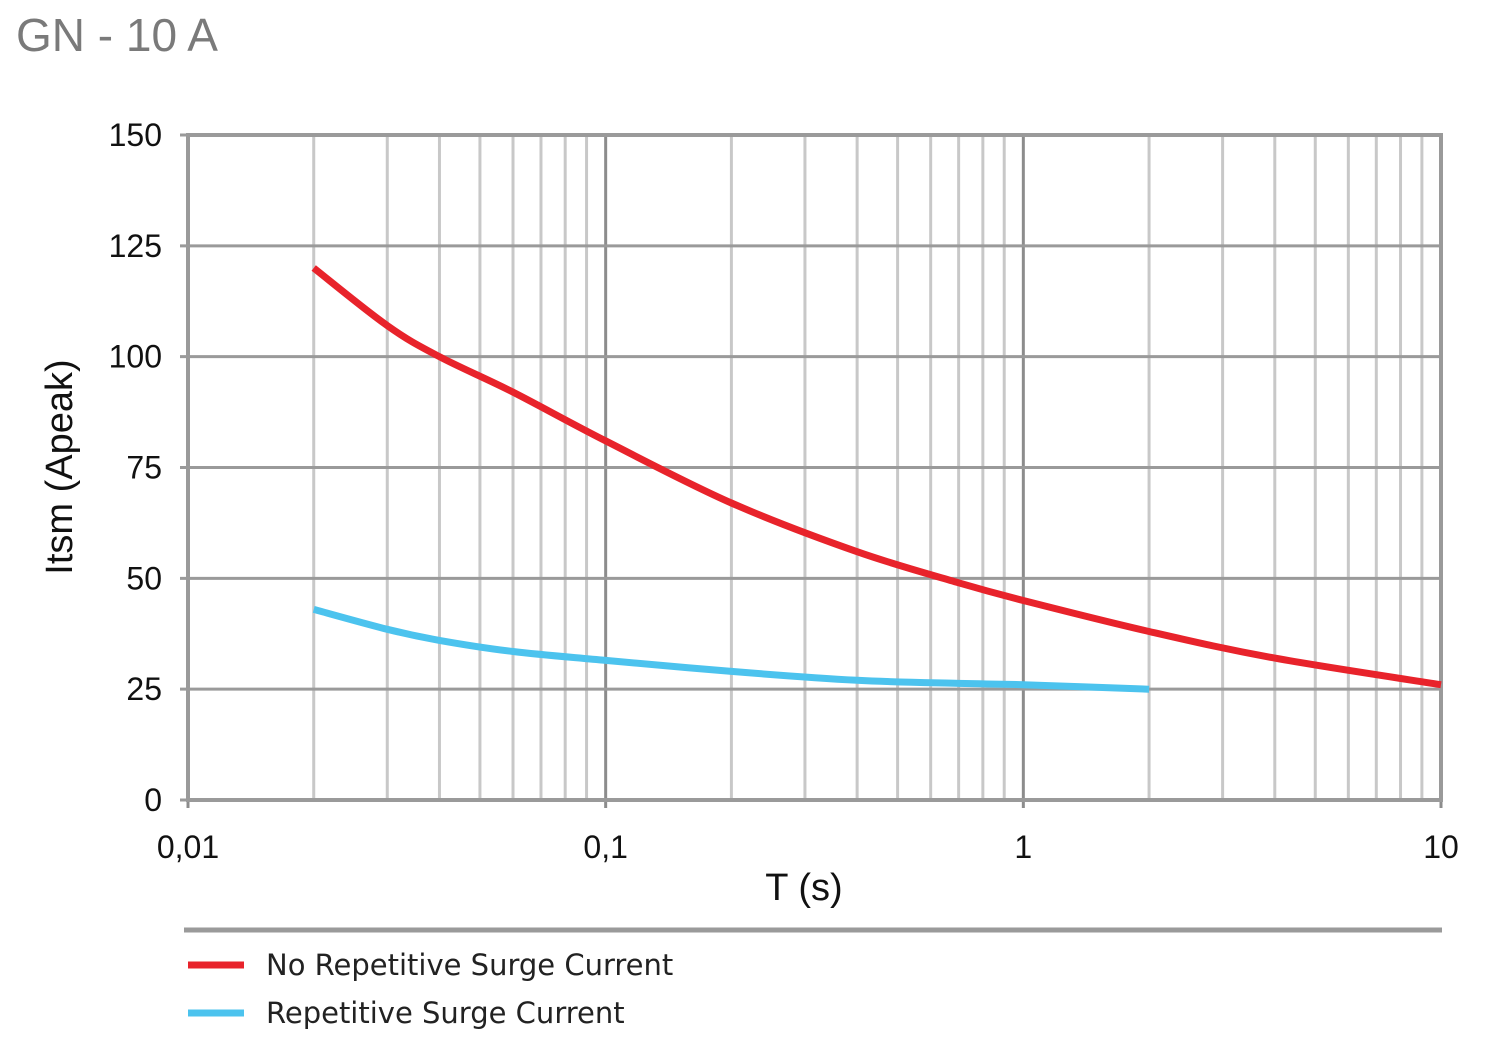 This screenshot has width=1500, height=1043. I want to click on y-tick-label: 100, so click(135, 357).